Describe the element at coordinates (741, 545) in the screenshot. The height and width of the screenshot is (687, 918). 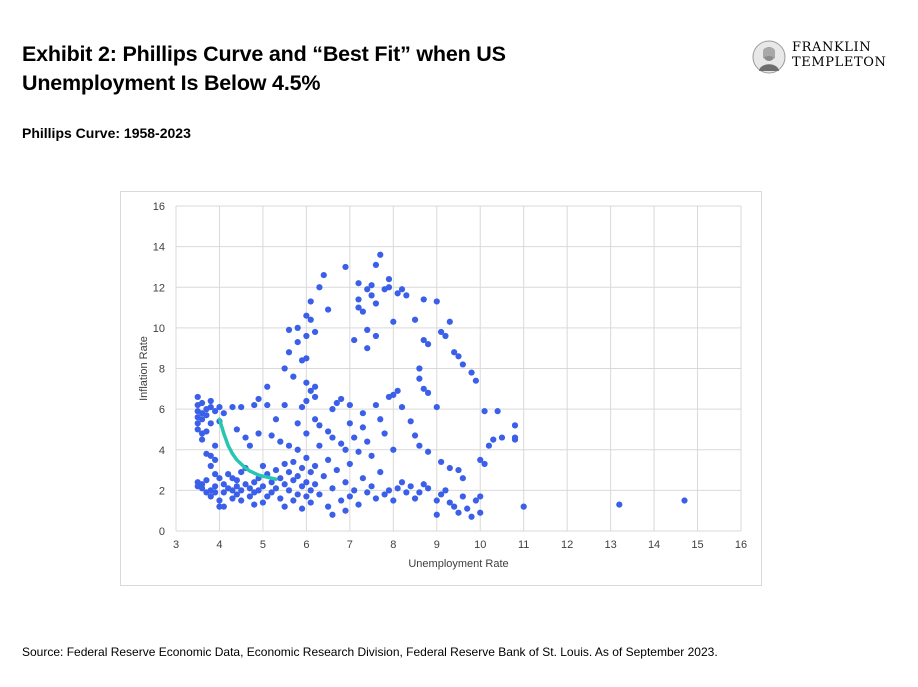
I see `x-tick-label: 16` at that location.